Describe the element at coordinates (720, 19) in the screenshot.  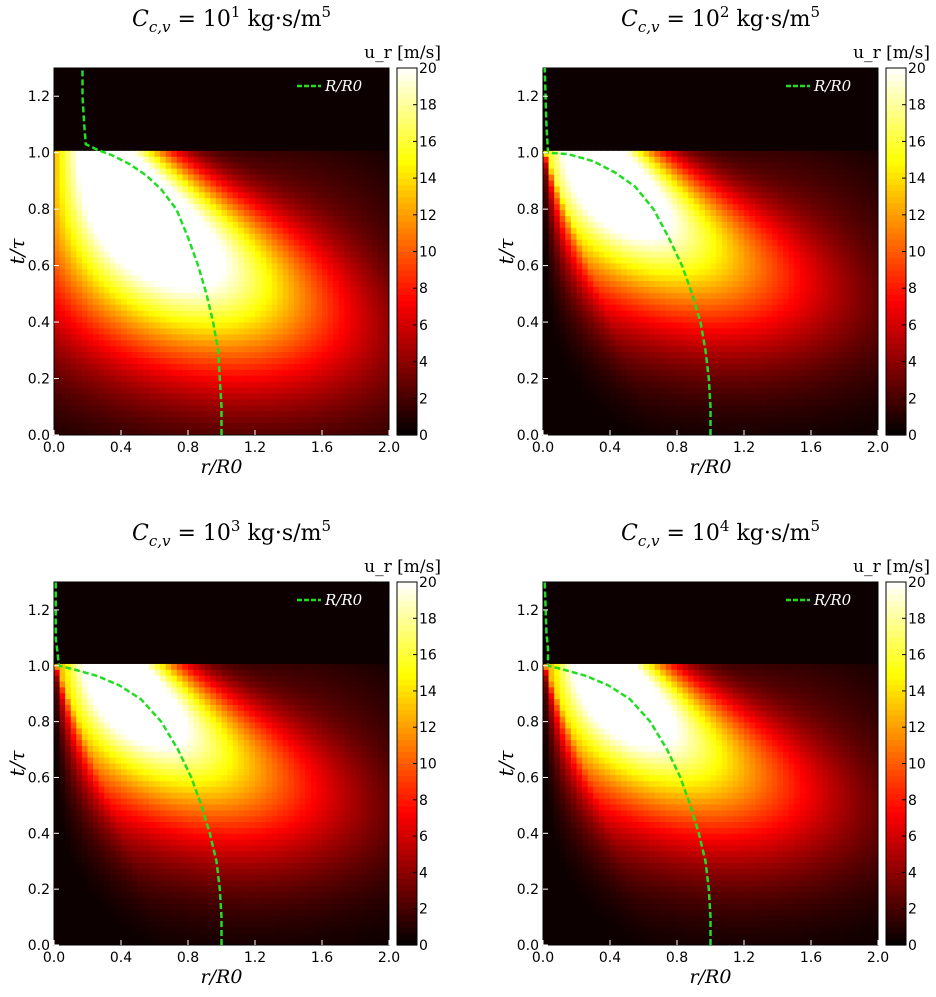
I see `chart-title: Cc,v = 102 kg·s/m5` at that location.